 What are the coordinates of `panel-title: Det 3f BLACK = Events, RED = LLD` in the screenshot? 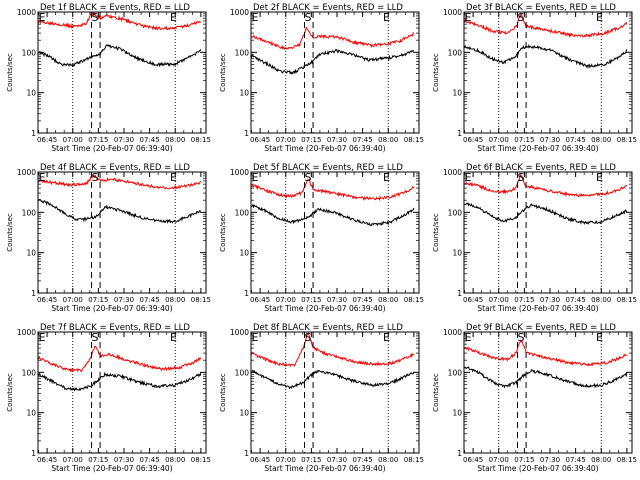 It's located at (541, 8).